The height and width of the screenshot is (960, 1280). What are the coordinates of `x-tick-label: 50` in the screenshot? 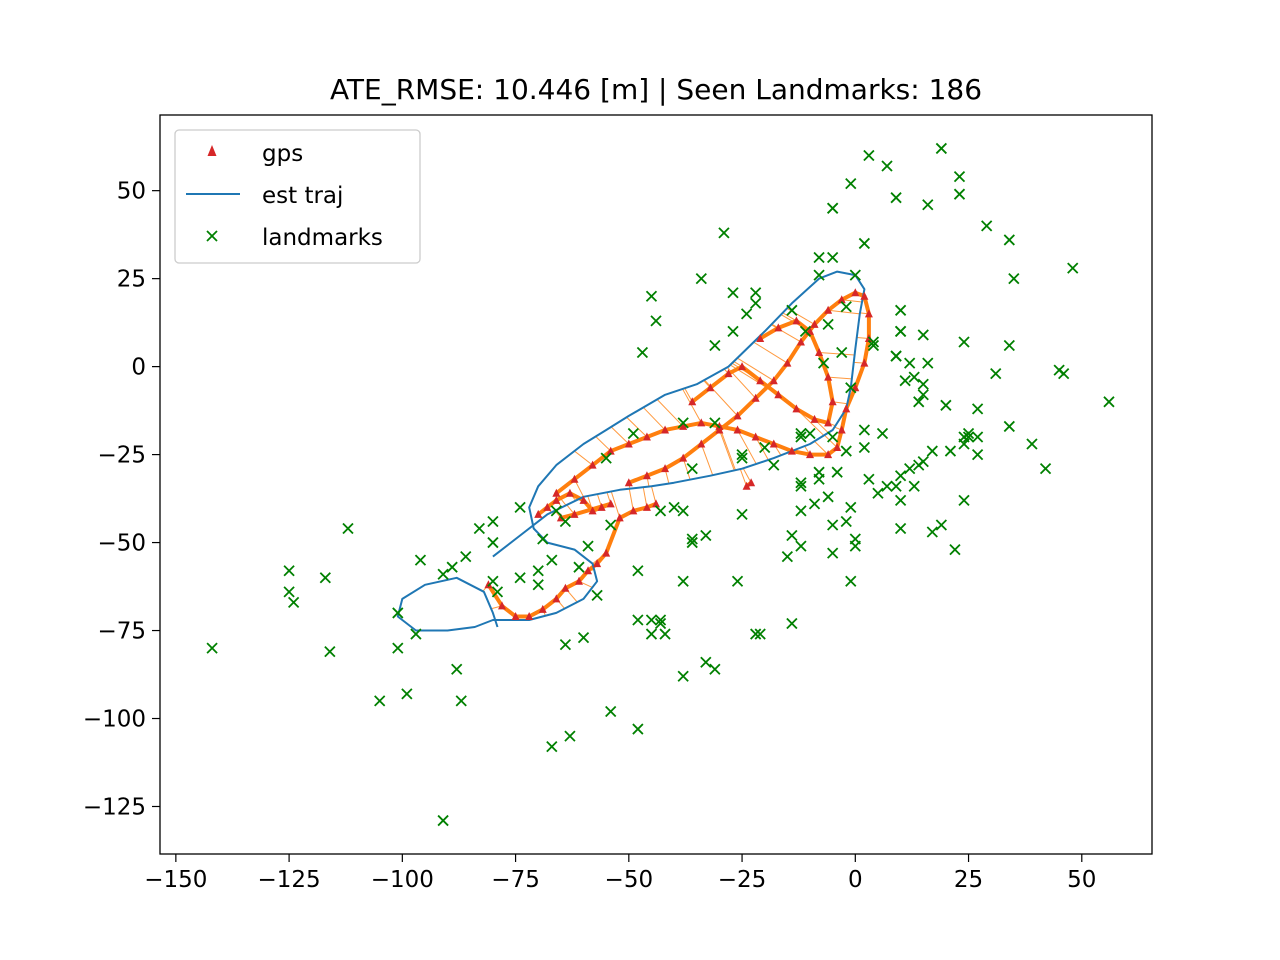 It's located at (1081, 880).